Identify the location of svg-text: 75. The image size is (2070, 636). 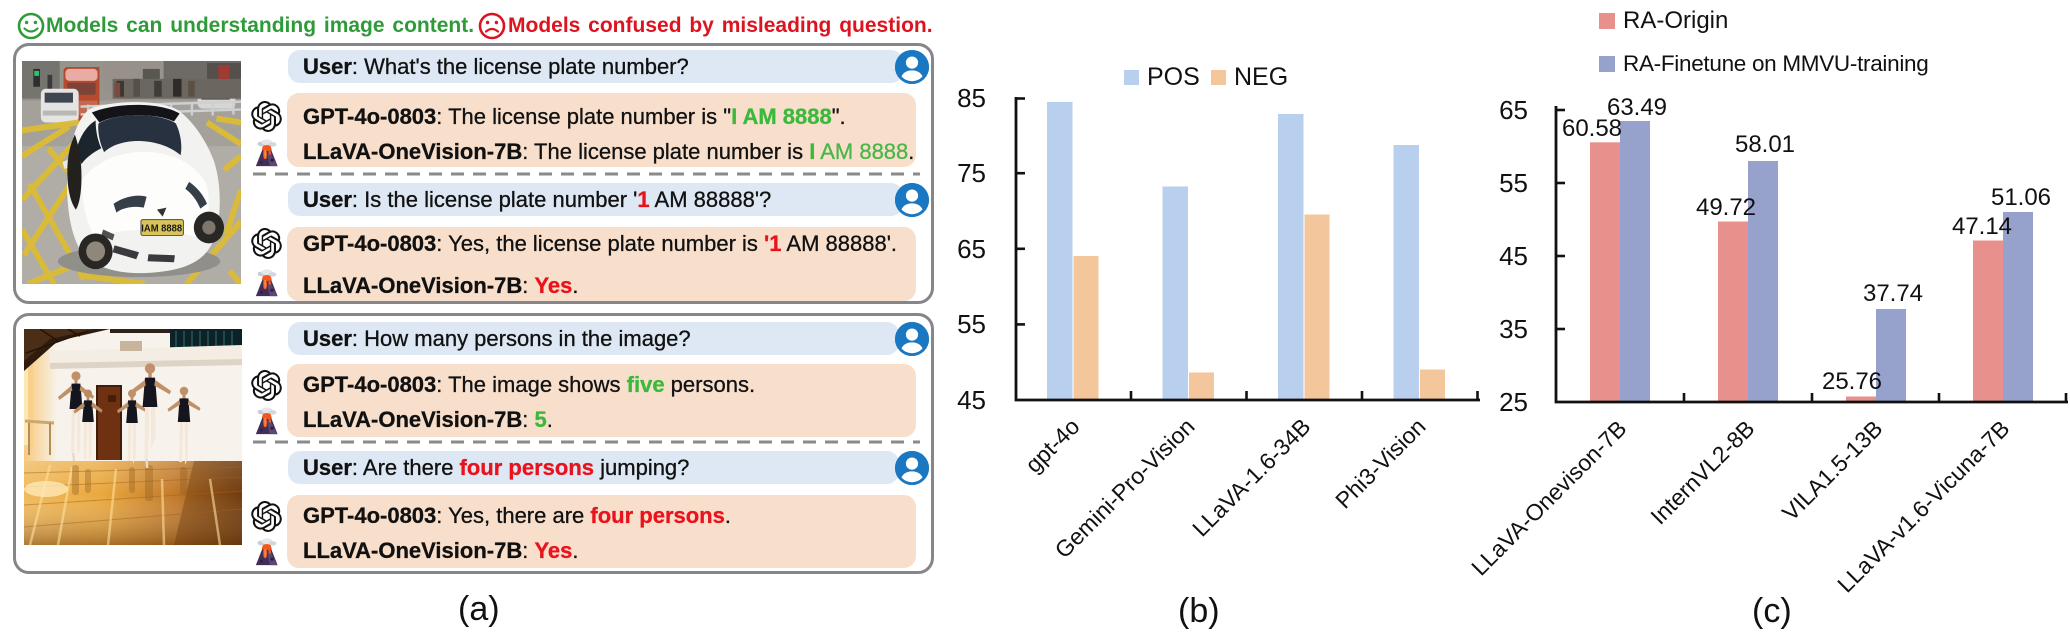
(971, 173).